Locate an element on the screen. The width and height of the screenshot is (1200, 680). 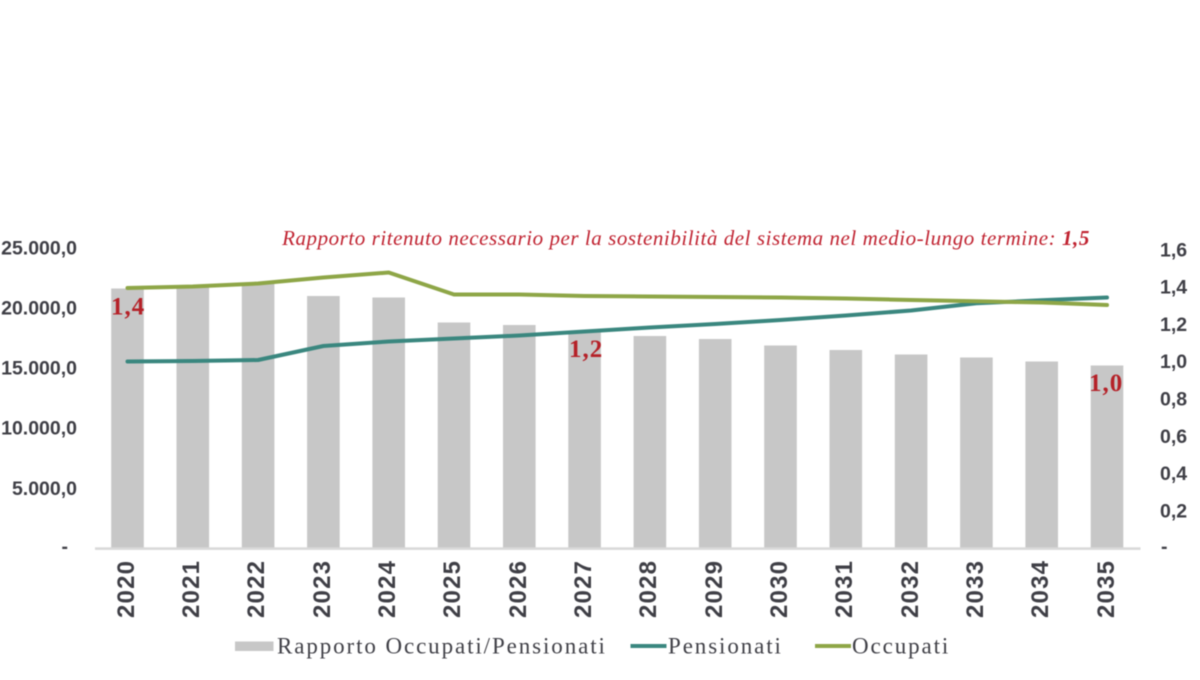
svg-text: Rapporto Occupati/Pensionati is located at coordinates (442, 646).